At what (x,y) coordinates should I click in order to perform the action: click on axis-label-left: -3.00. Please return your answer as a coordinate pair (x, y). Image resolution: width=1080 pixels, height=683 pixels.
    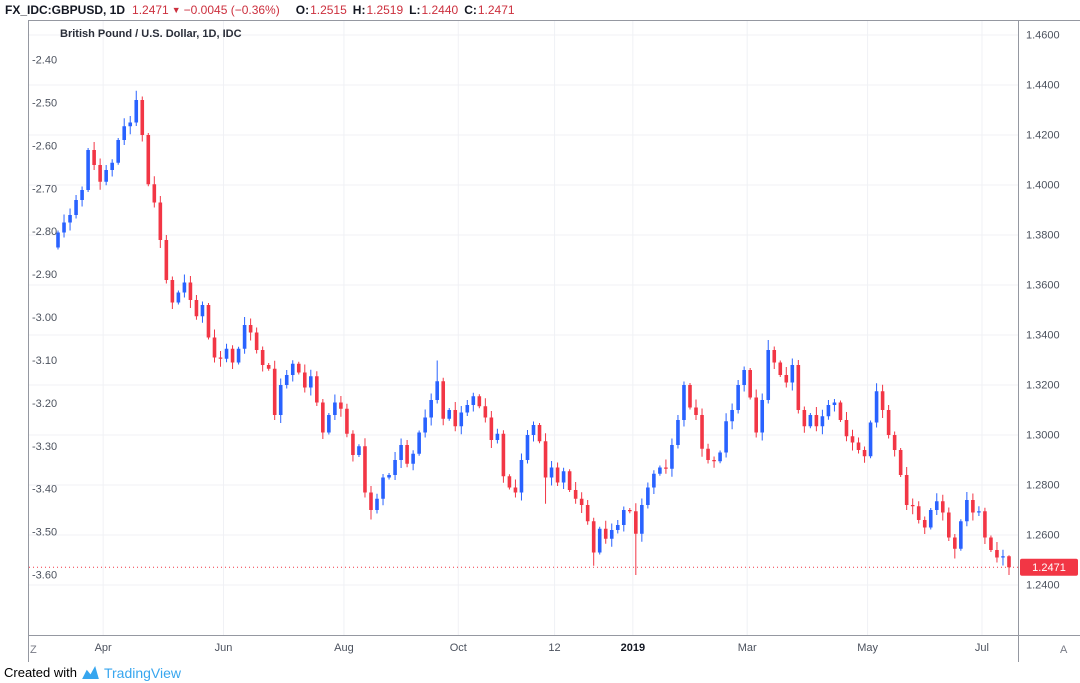
    Looking at the image, I should click on (44, 318).